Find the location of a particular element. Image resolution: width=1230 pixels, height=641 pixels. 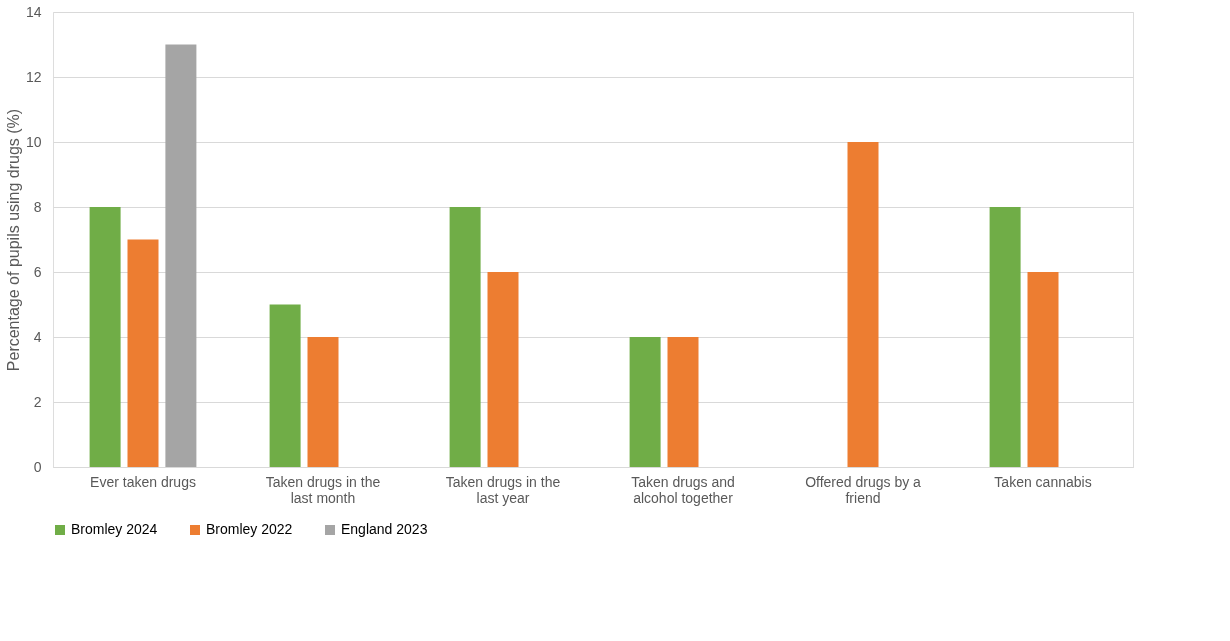

x-tick-label: Taken drugs in the last year is located at coordinates (503, 489).